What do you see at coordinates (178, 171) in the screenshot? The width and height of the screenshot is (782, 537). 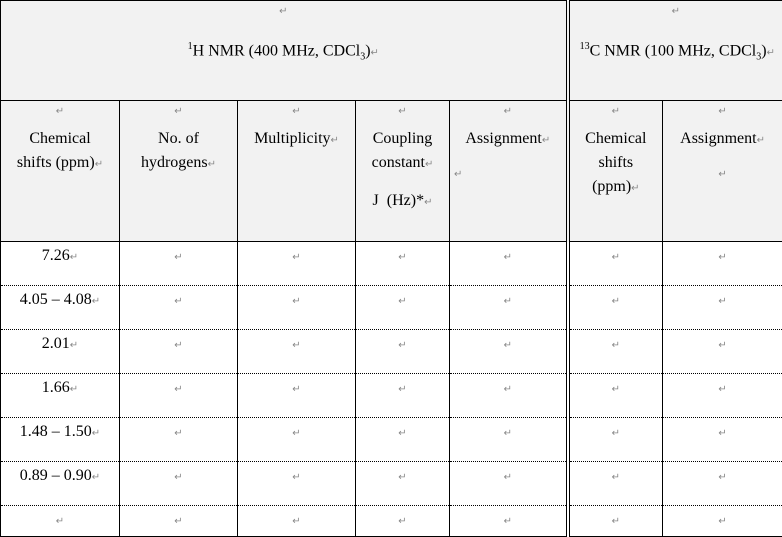 I see `col-h-count: ↵ No. of hydrogens↵` at bounding box center [178, 171].